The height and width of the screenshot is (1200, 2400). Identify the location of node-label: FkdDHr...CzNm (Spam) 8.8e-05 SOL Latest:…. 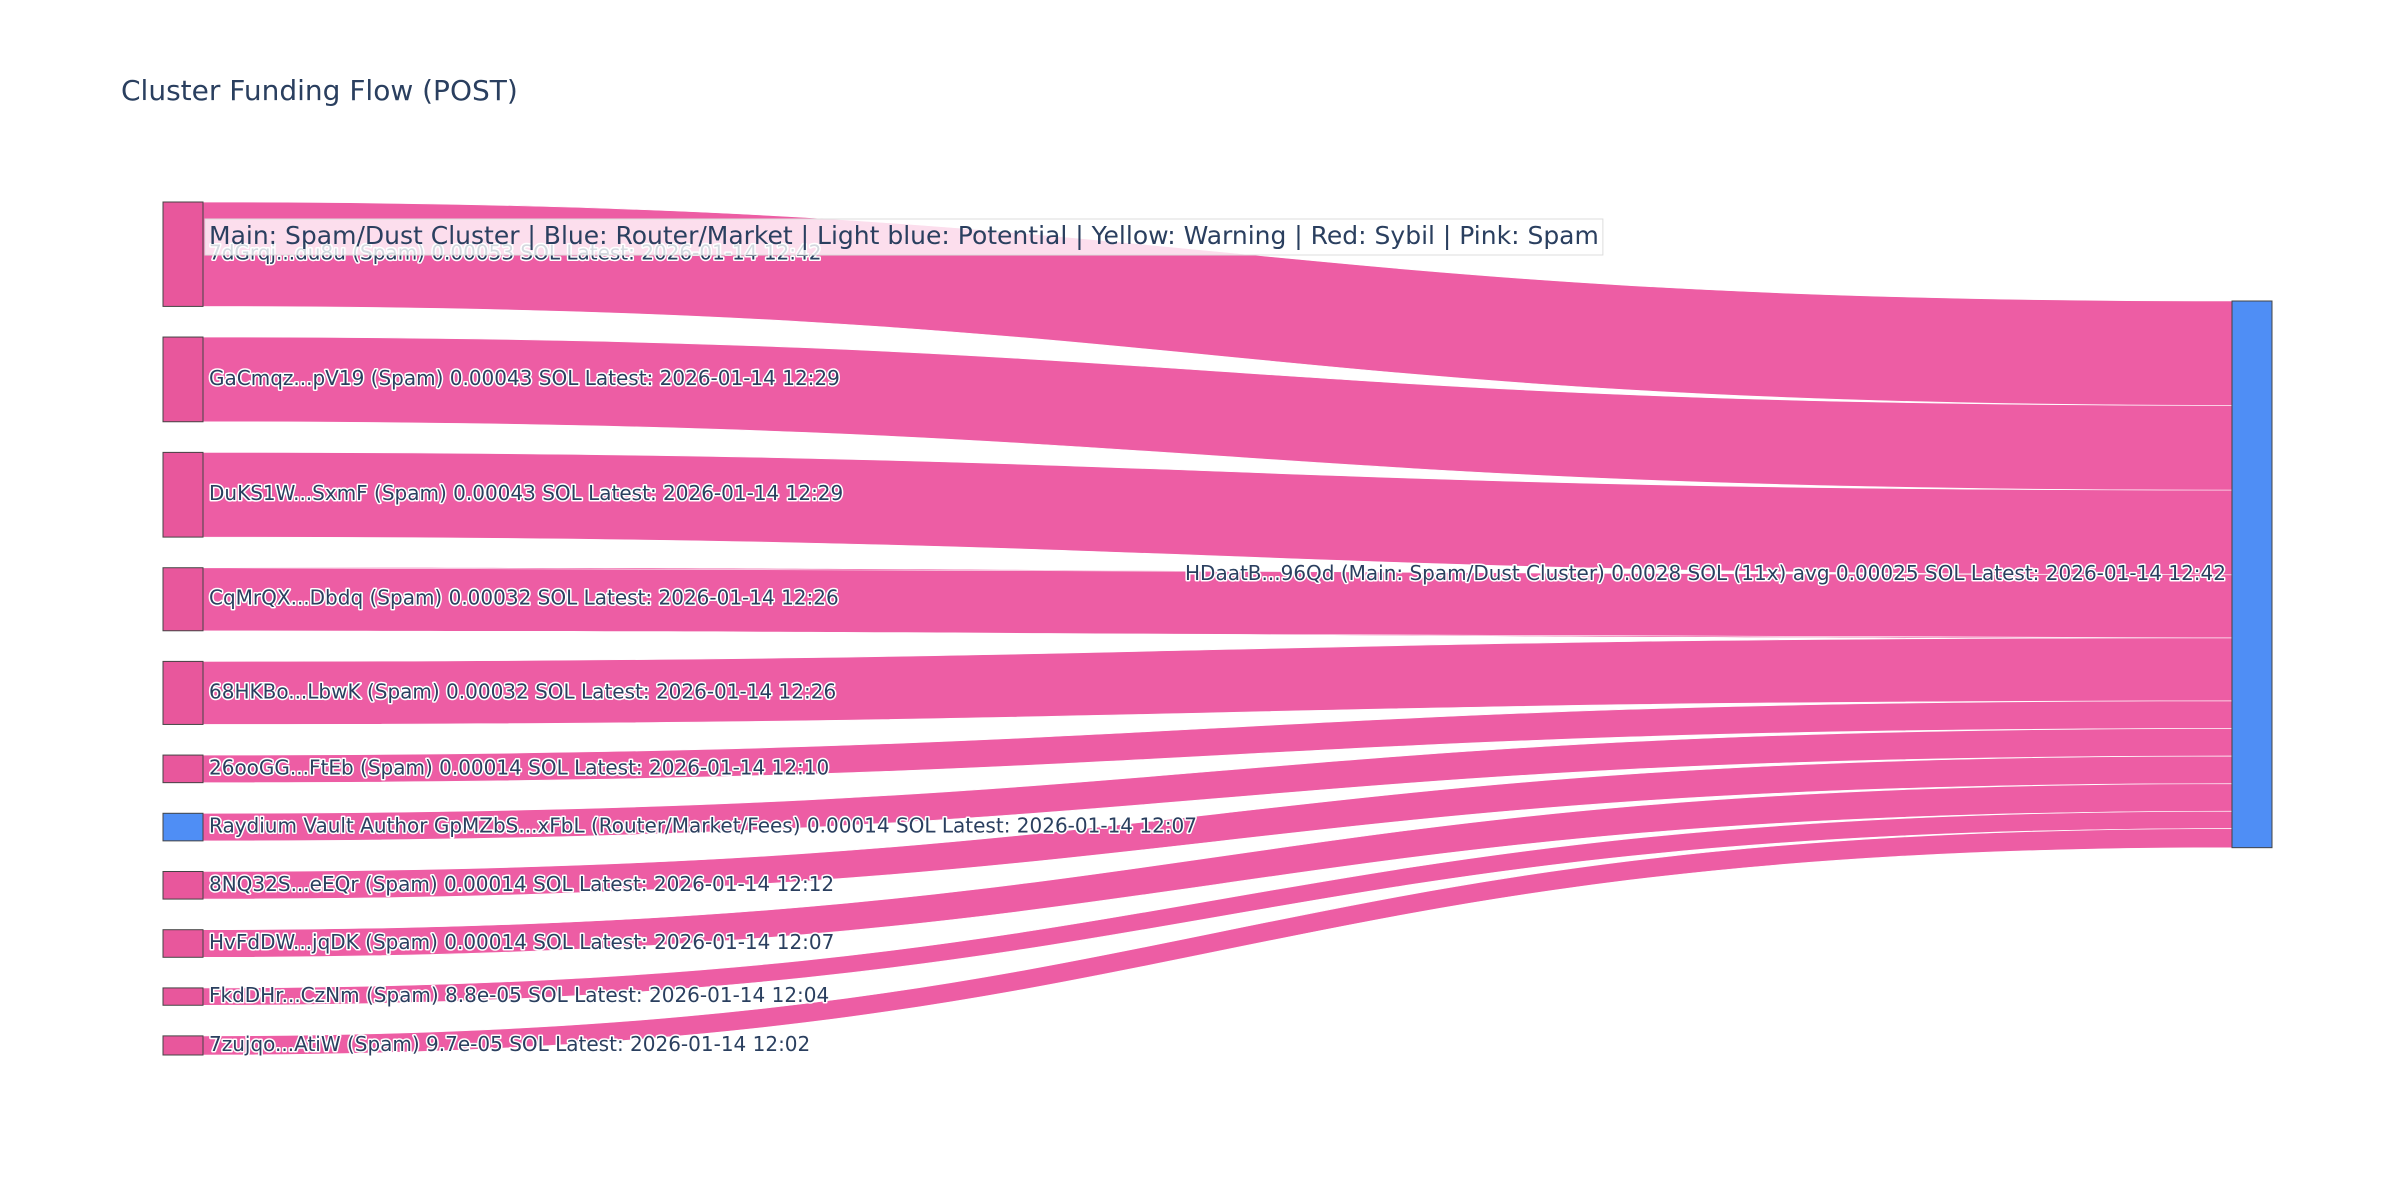
(519, 995).